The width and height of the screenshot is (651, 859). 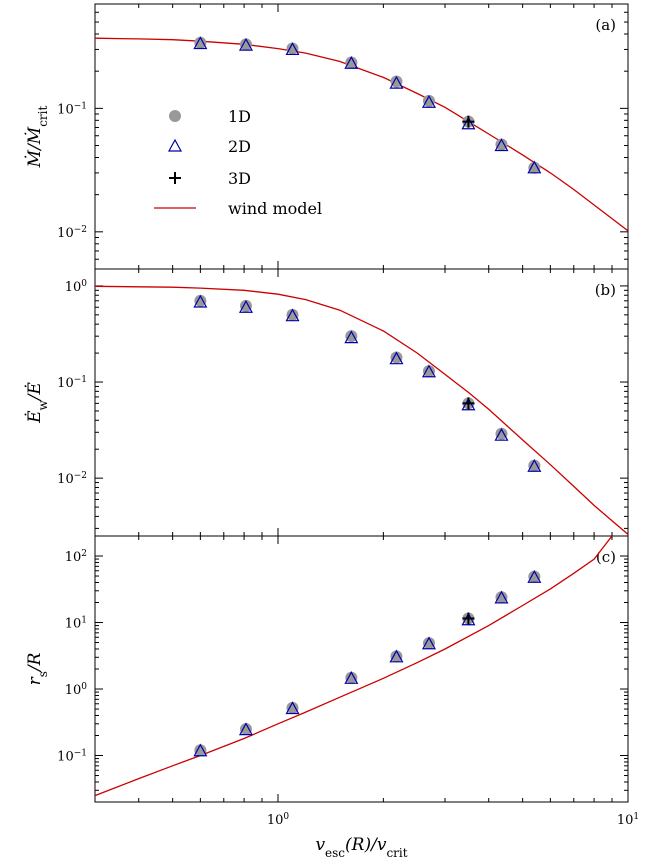 What do you see at coordinates (37, 668) in the screenshot?
I see `y-axis-label: rs/R` at bounding box center [37, 668].